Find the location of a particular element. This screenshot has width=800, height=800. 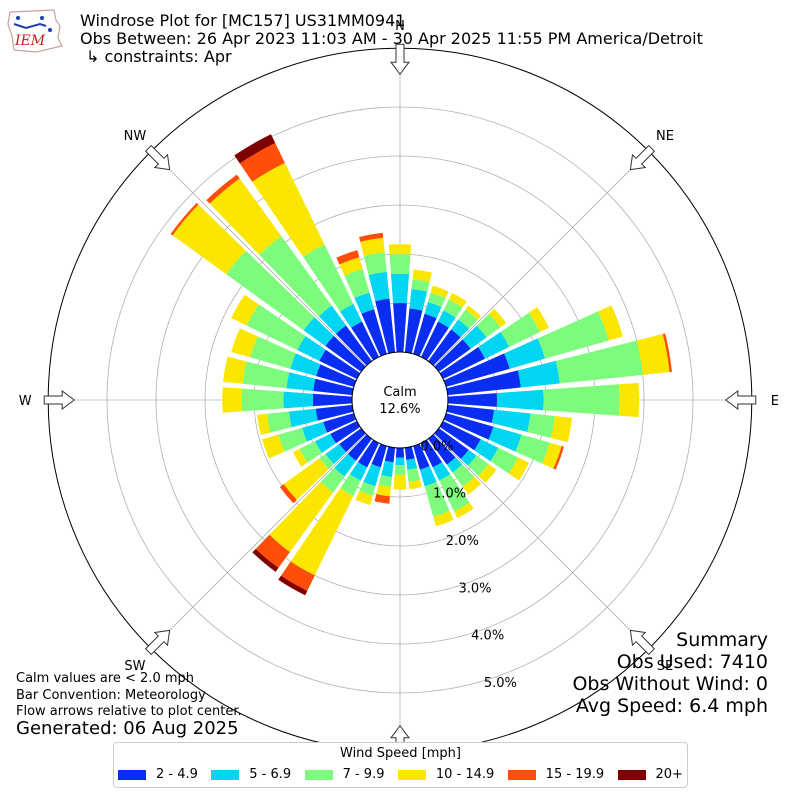

direction-label: W is located at coordinates (25, 401).